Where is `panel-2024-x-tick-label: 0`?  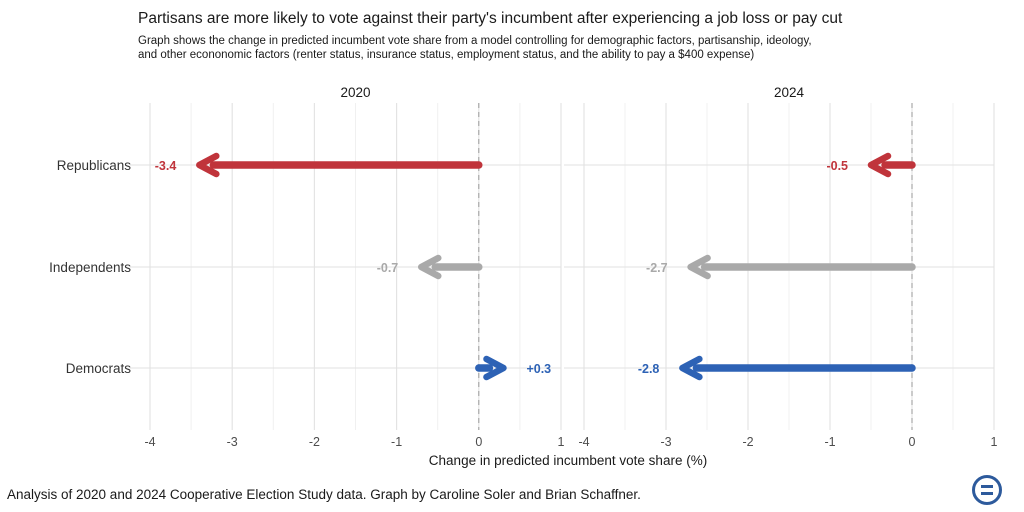
panel-2024-x-tick-label: 0 is located at coordinates (912, 442).